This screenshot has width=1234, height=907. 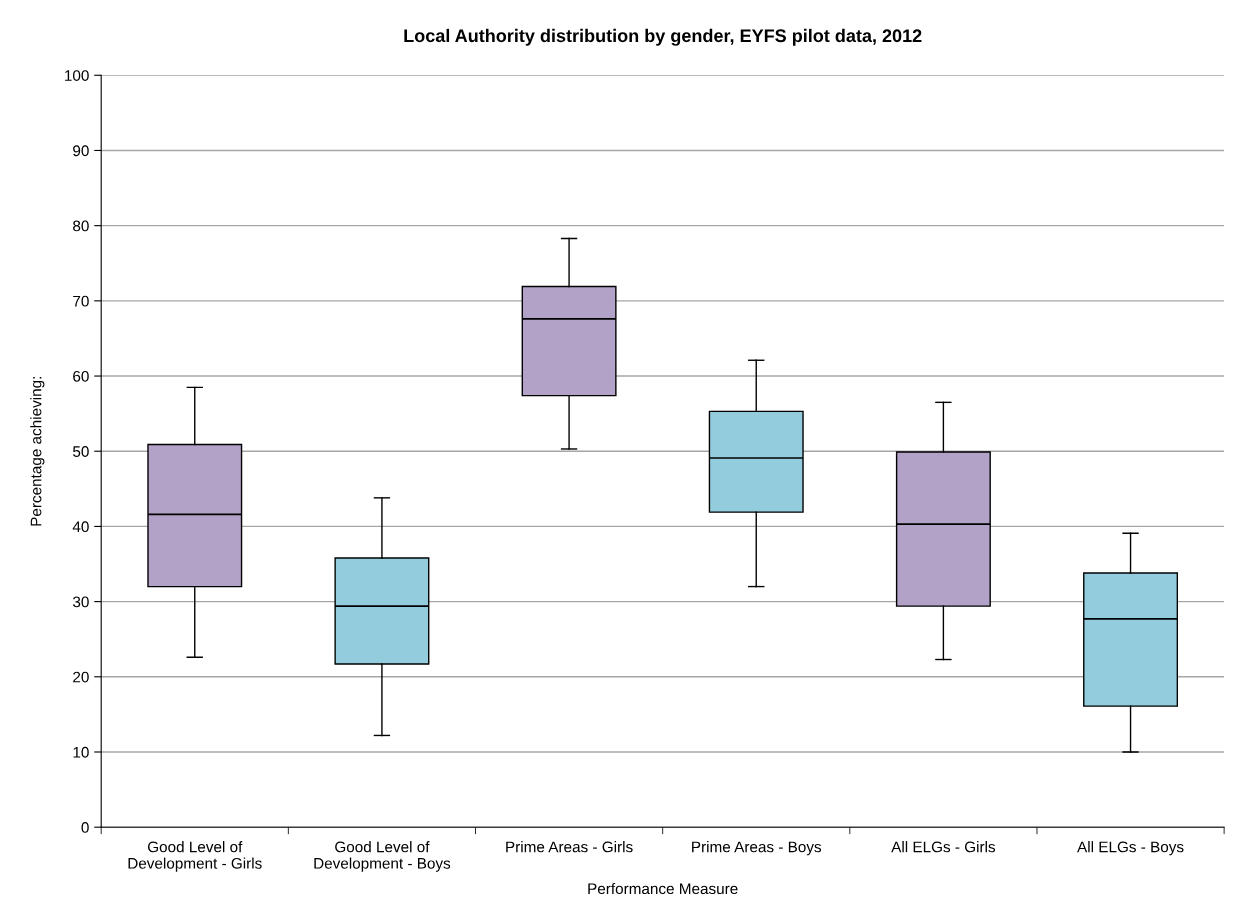 What do you see at coordinates (757, 848) in the screenshot?
I see `x-tick-label: Prime Areas - Boys` at bounding box center [757, 848].